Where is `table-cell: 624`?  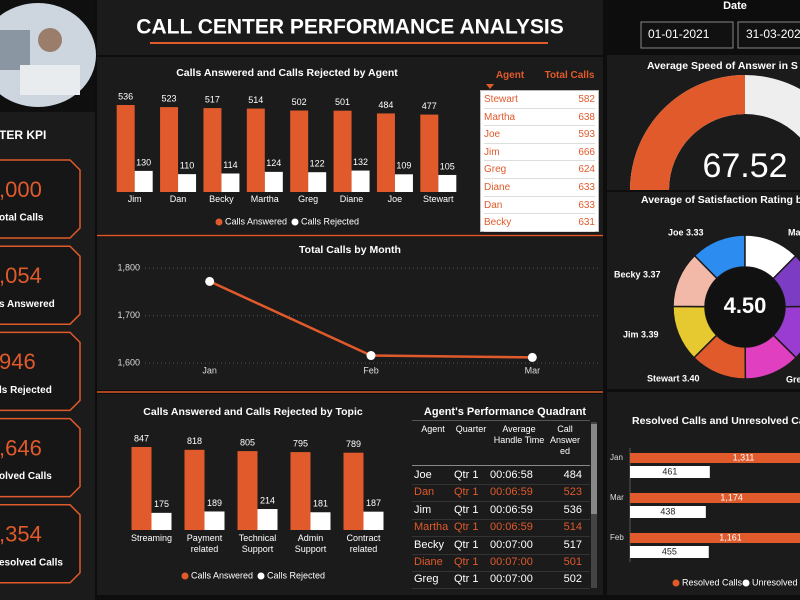 table-cell: 624 is located at coordinates (567, 170).